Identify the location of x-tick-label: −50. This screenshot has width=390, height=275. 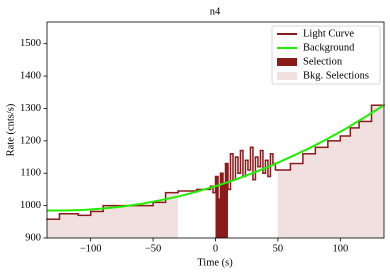
(153, 248).